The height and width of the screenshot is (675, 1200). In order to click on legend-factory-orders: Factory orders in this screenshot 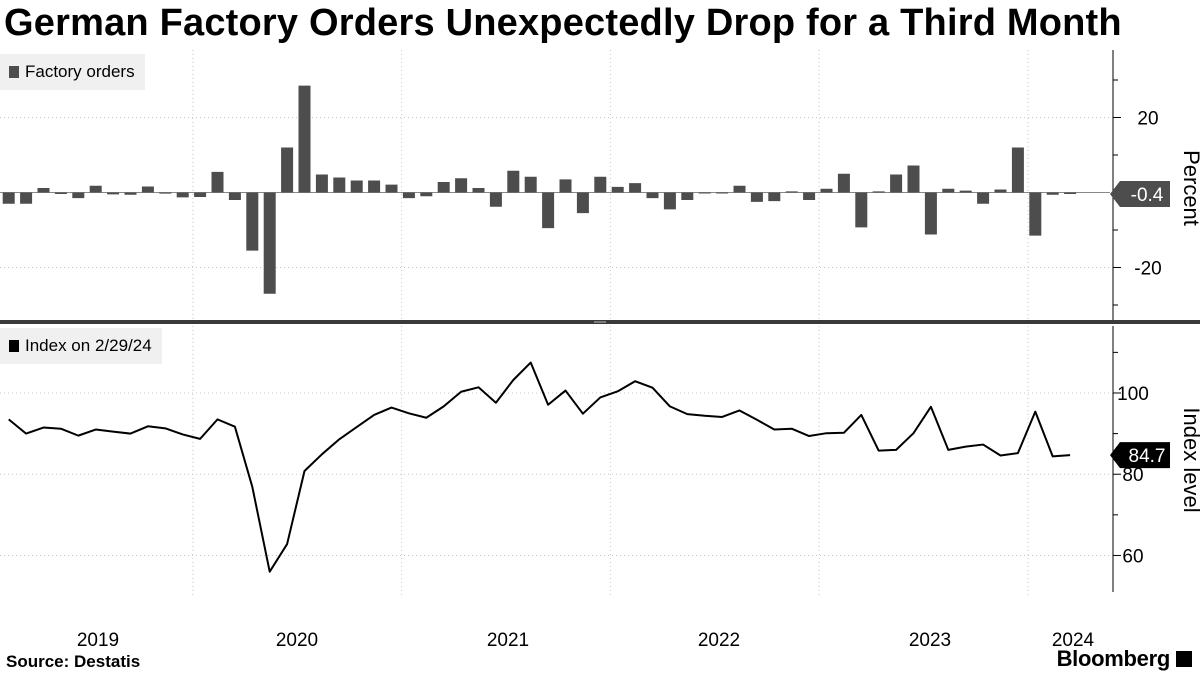, I will do `click(72, 72)`.